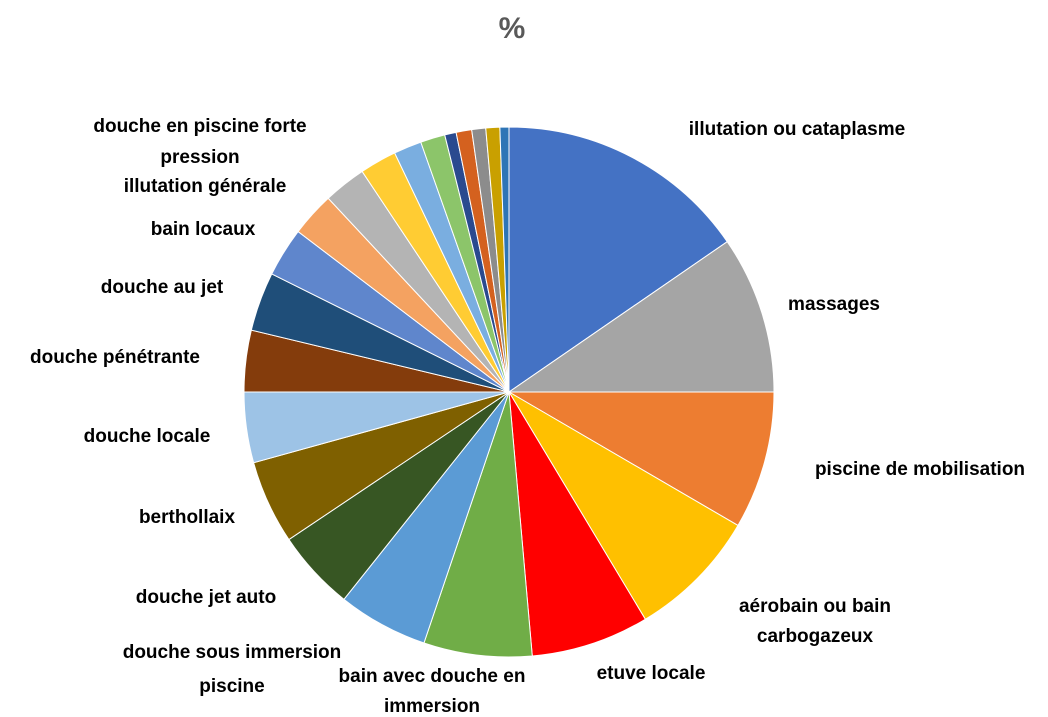  What do you see at coordinates (115, 357) in the screenshot?
I see `slice-label: douche pénétrante` at bounding box center [115, 357].